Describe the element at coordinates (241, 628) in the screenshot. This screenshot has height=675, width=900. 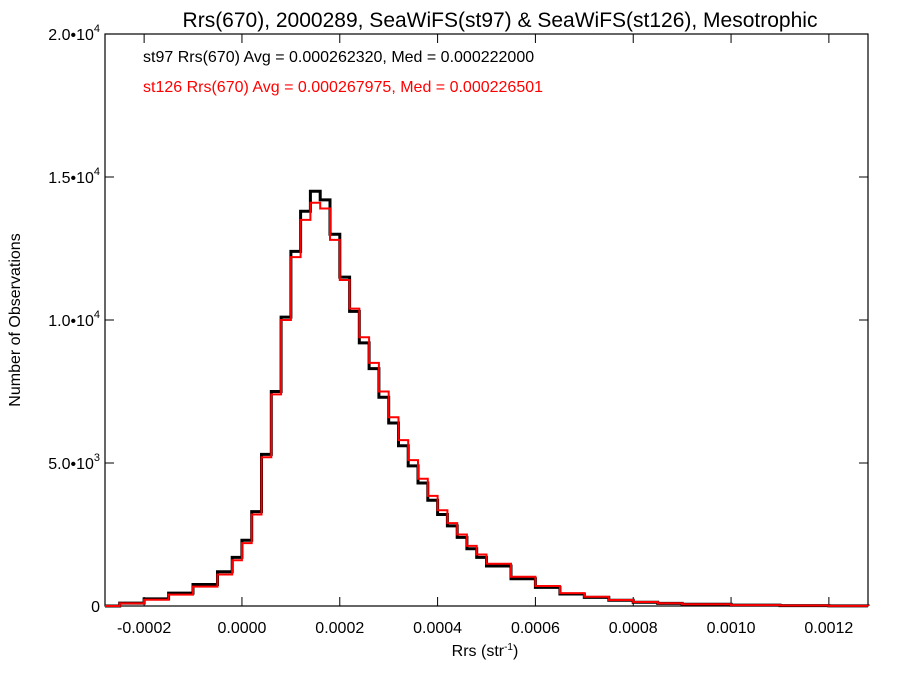
I see `x-tick-label: 0.0000` at that location.